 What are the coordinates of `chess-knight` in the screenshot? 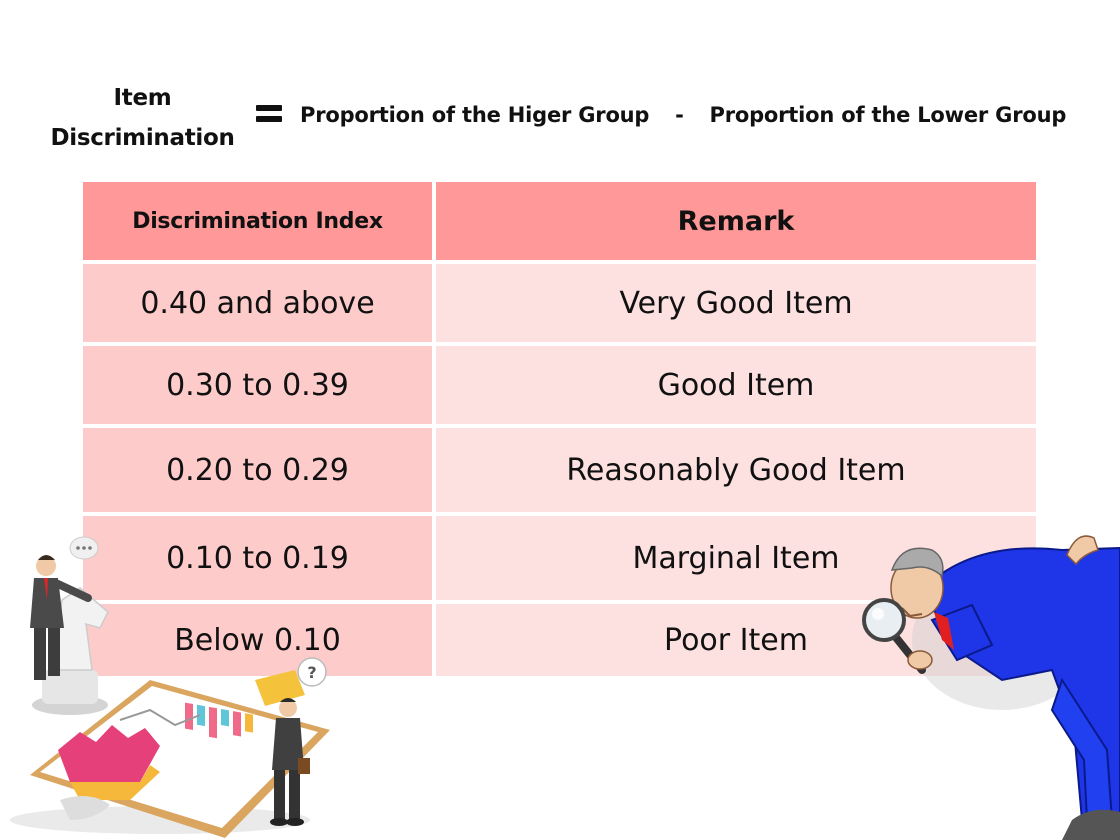 It's located at (70, 651).